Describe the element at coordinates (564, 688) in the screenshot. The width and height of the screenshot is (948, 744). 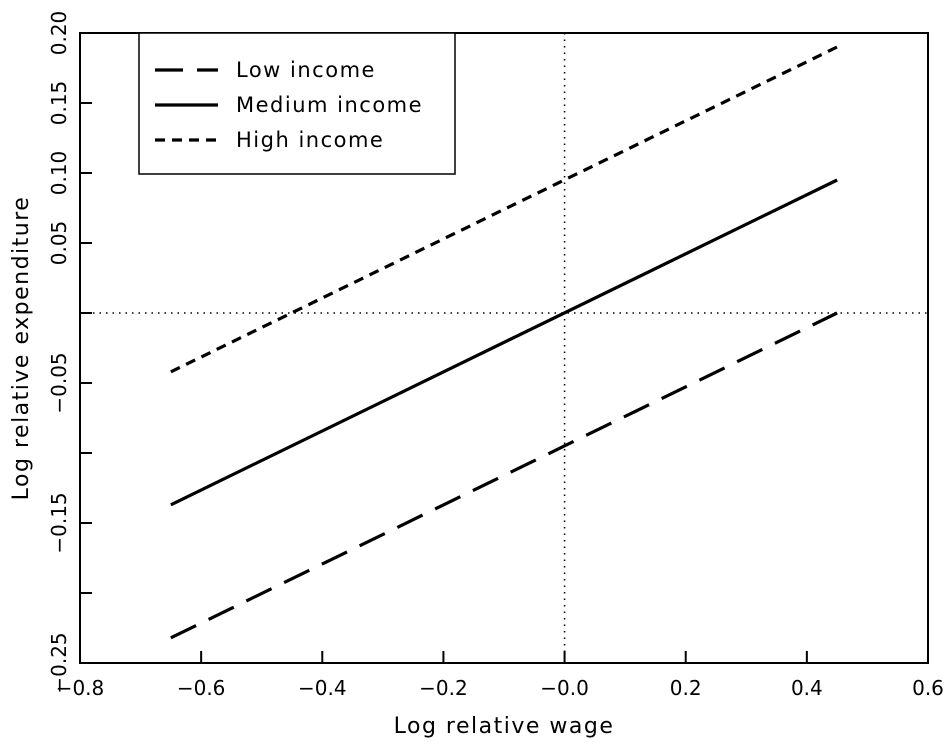
I see `x-tick-label: −0.0` at that location.